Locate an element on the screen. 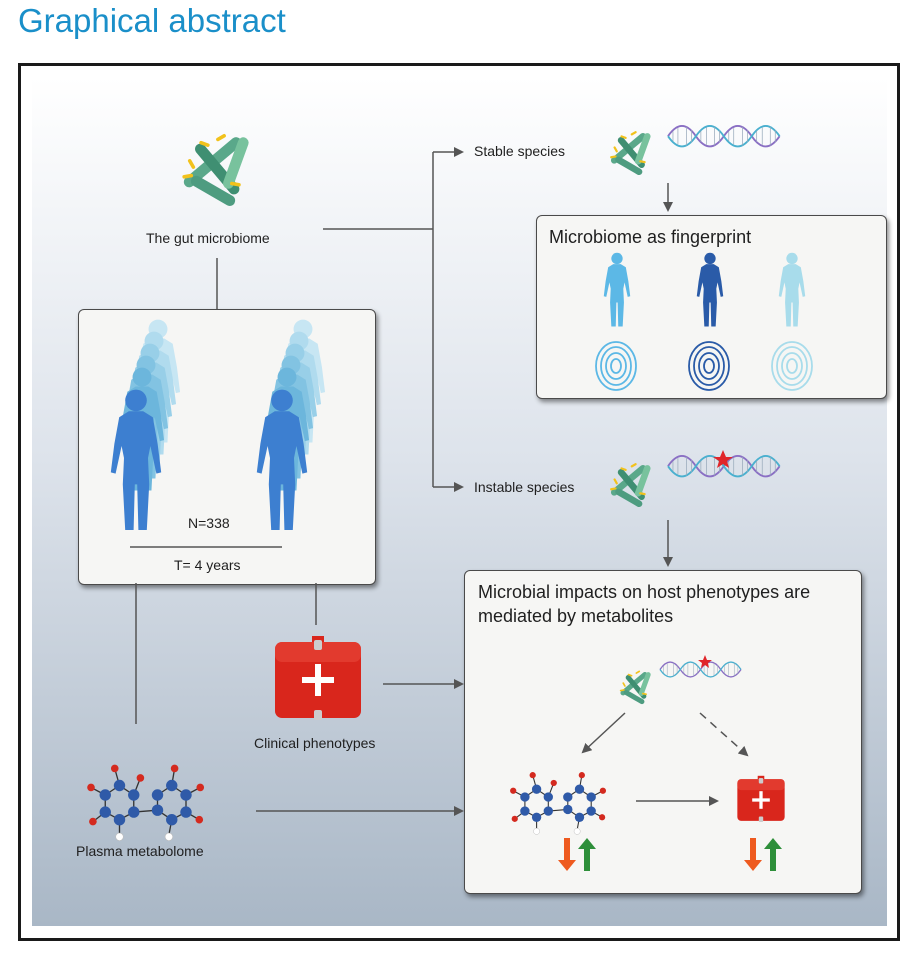  person-light-icon is located at coordinates (617, 289).